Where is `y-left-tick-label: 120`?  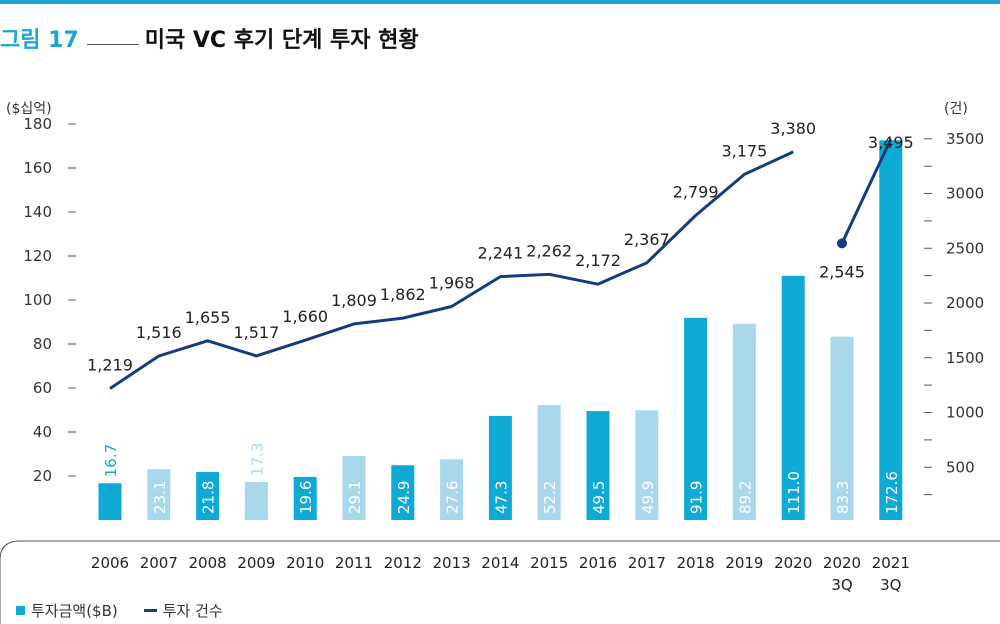
y-left-tick-label: 120 is located at coordinates (37, 256).